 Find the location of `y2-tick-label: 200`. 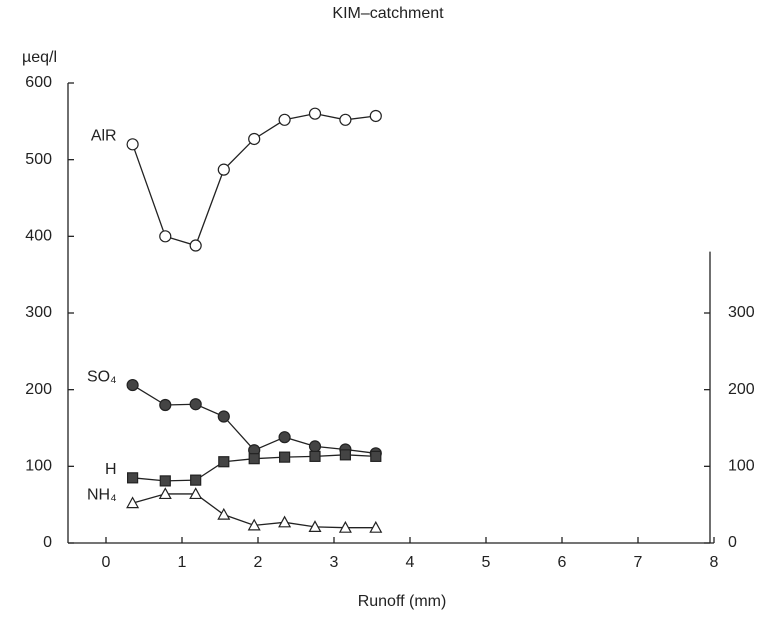

y2-tick-label: 200 is located at coordinates (741, 389).